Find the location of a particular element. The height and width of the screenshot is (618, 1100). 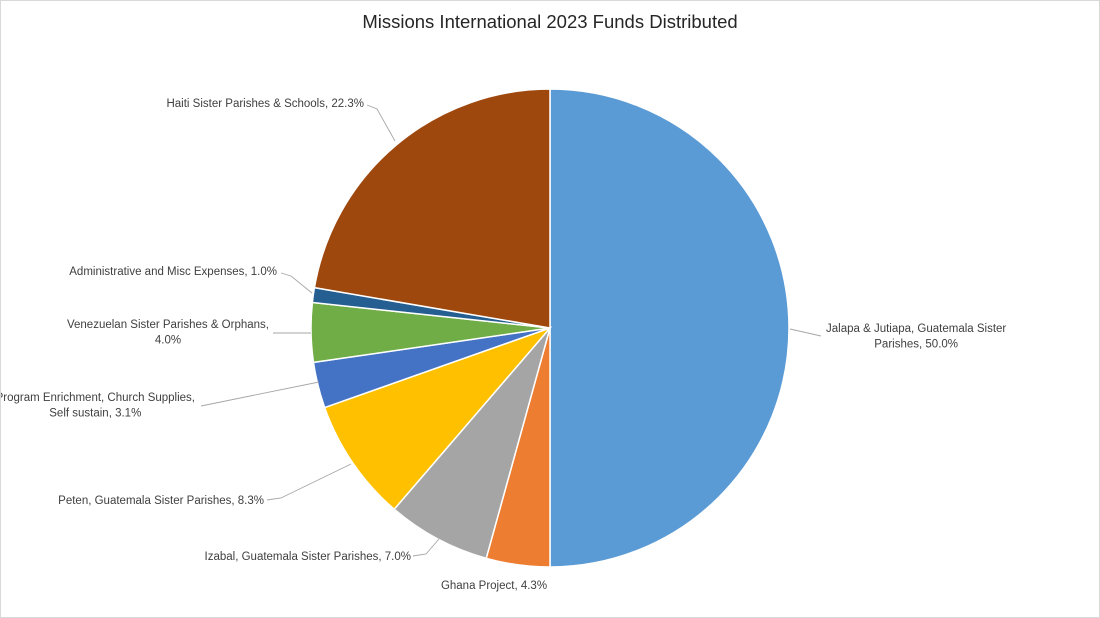

data-label-2: Ghana Project, 4.3% is located at coordinates (494, 586).